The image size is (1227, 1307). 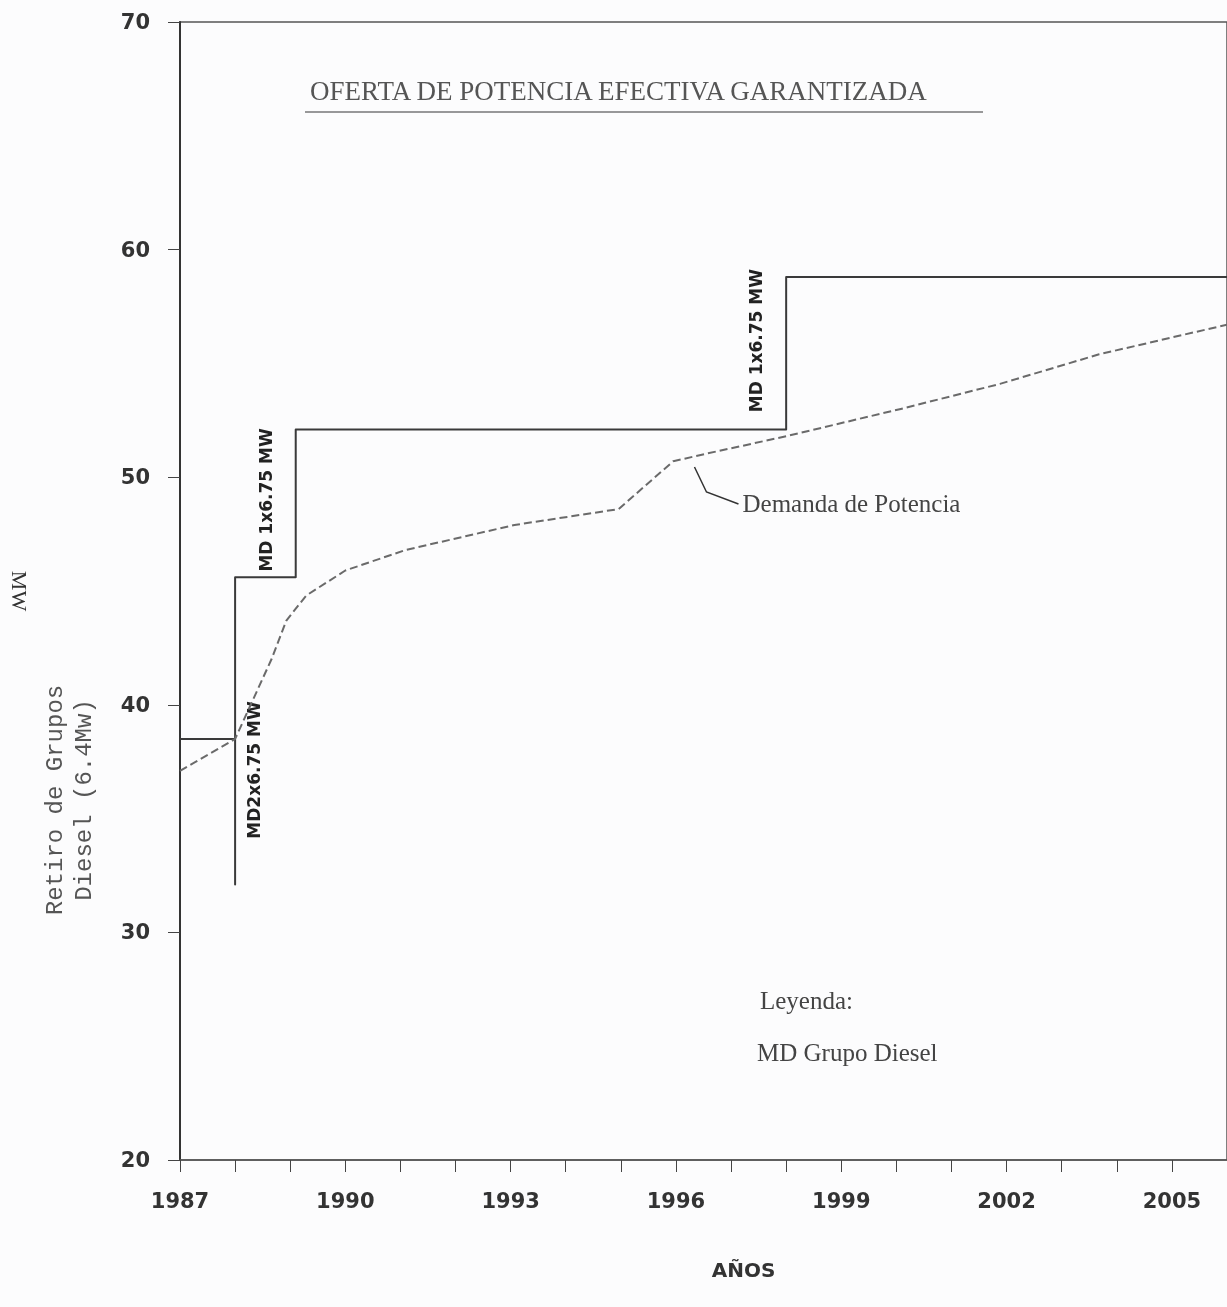 What do you see at coordinates (1172, 1200) in the screenshot?
I see `x-tick-label: 2005` at bounding box center [1172, 1200].